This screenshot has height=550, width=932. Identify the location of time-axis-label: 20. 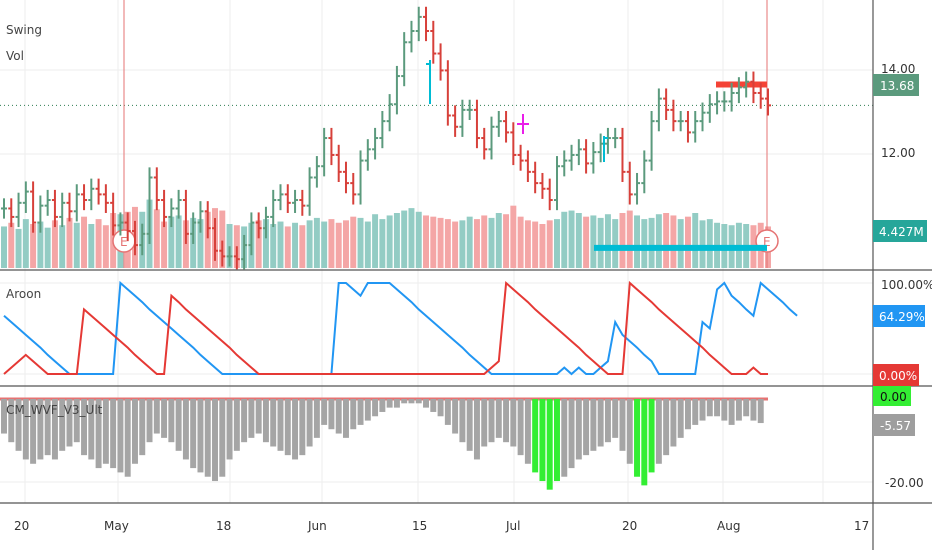
(629, 526).